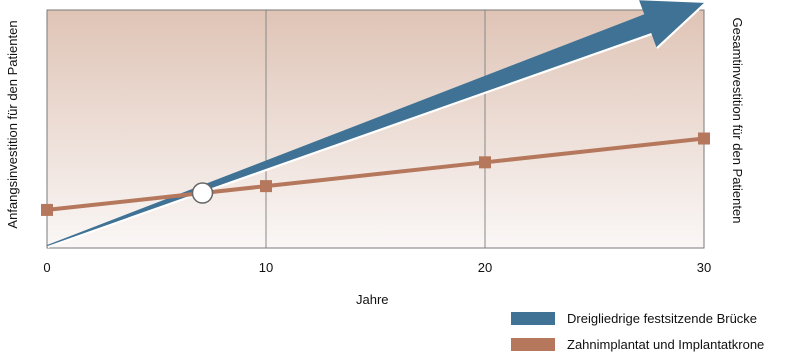  Describe the element at coordinates (662, 318) in the screenshot. I see `legend-label-bridge: Dreigliedrige festsitzende Brücke` at that location.